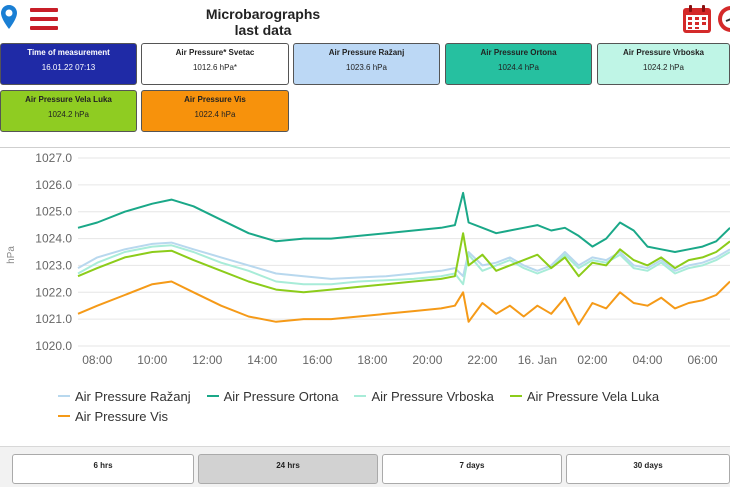  I want to click on range-button-7-days: 7 days, so click(472, 469).